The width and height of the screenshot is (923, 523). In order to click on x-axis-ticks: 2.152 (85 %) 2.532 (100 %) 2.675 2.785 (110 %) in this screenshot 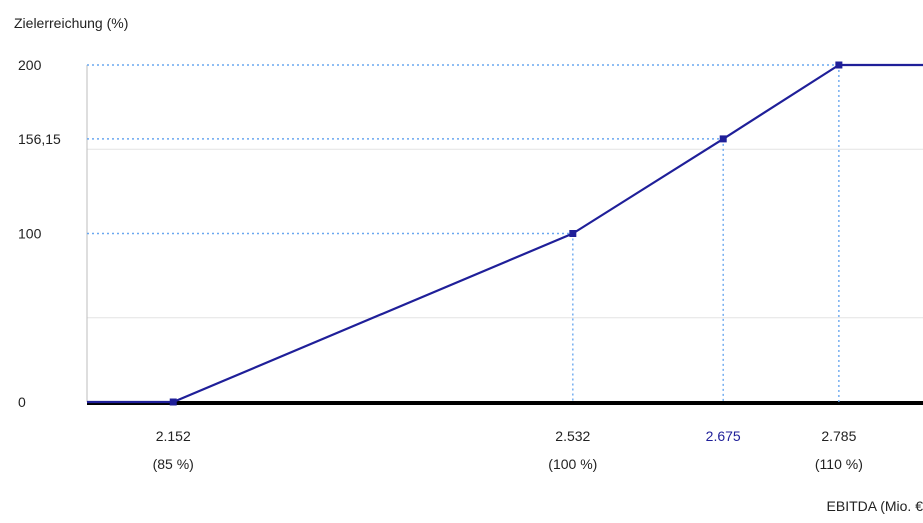, I will do `click(508, 450)`.